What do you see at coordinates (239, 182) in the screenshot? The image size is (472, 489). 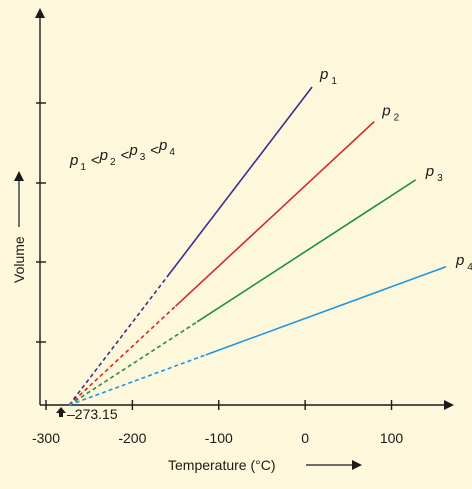 I see `series-p1-line` at bounding box center [239, 182].